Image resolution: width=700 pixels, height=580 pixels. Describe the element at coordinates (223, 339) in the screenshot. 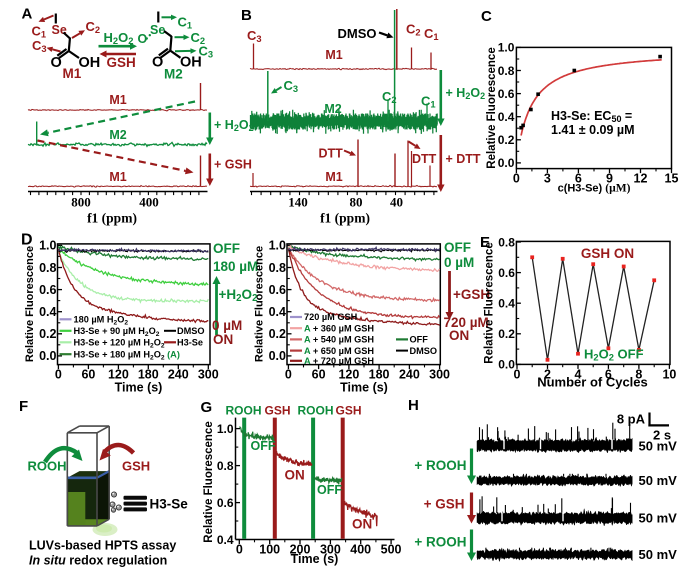

I see `svg-text: ON` at that location.